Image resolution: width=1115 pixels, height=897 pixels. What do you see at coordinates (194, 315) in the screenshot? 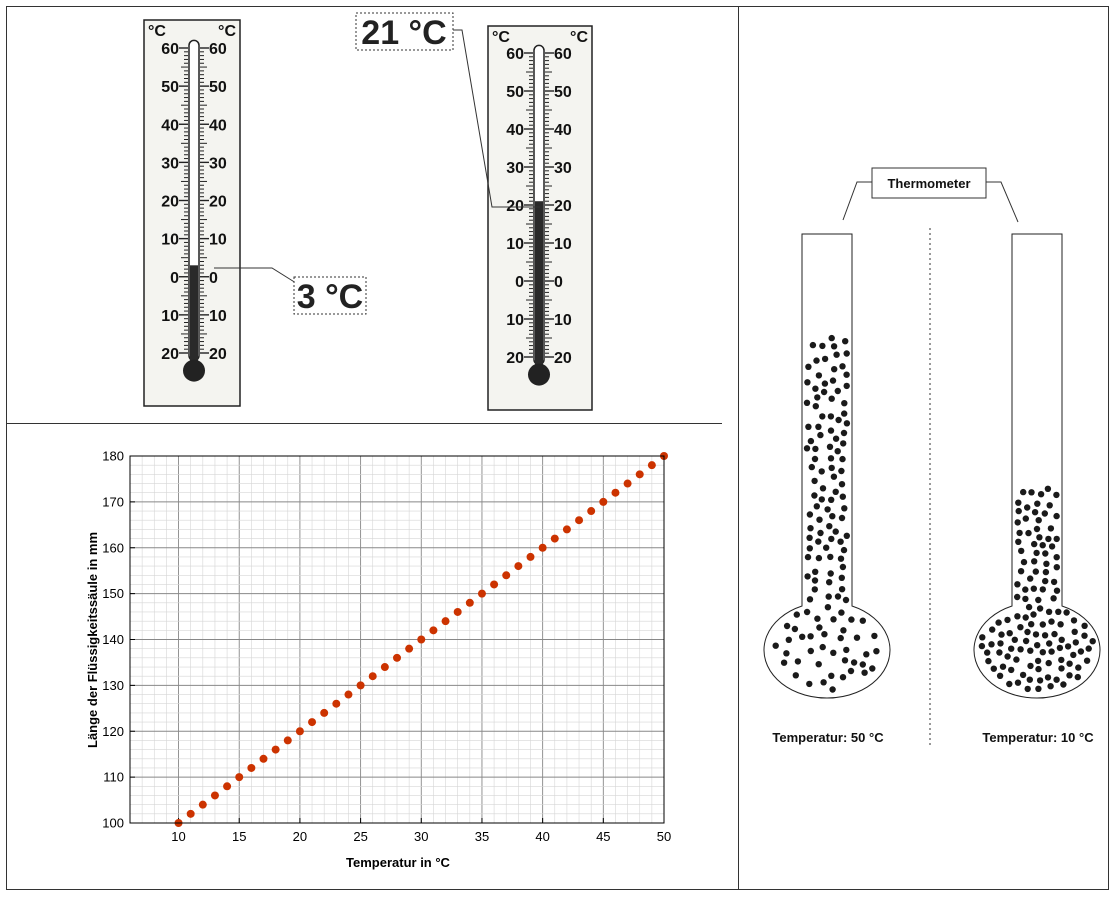
I see `thermometer-liquid` at bounding box center [194, 315].